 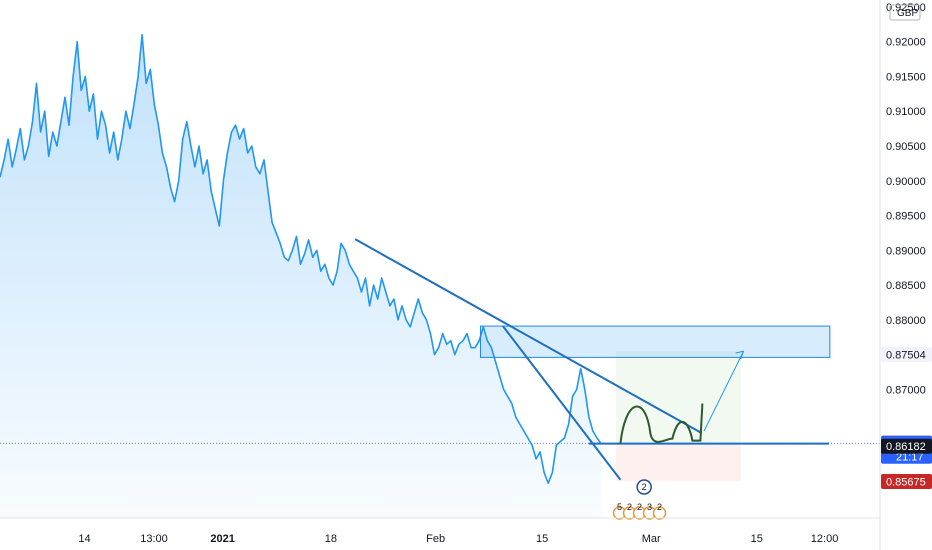 I want to click on y-tick-label-10: 0.87000, so click(x=906, y=390).